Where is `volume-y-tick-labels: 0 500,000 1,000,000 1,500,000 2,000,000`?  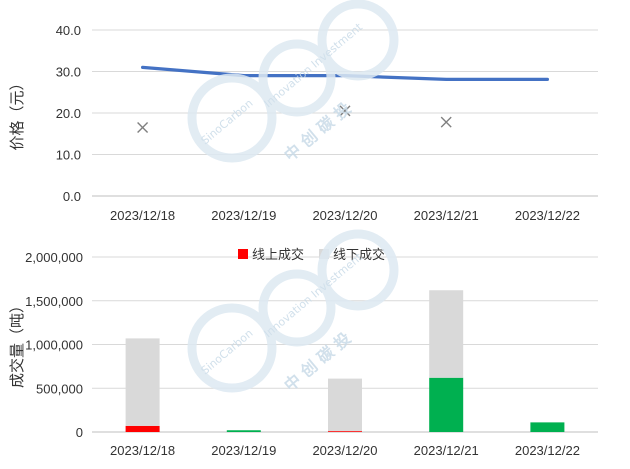
volume-y-tick-labels: 0 500,000 1,000,000 1,500,000 2,000,000 is located at coordinates (54, 345).